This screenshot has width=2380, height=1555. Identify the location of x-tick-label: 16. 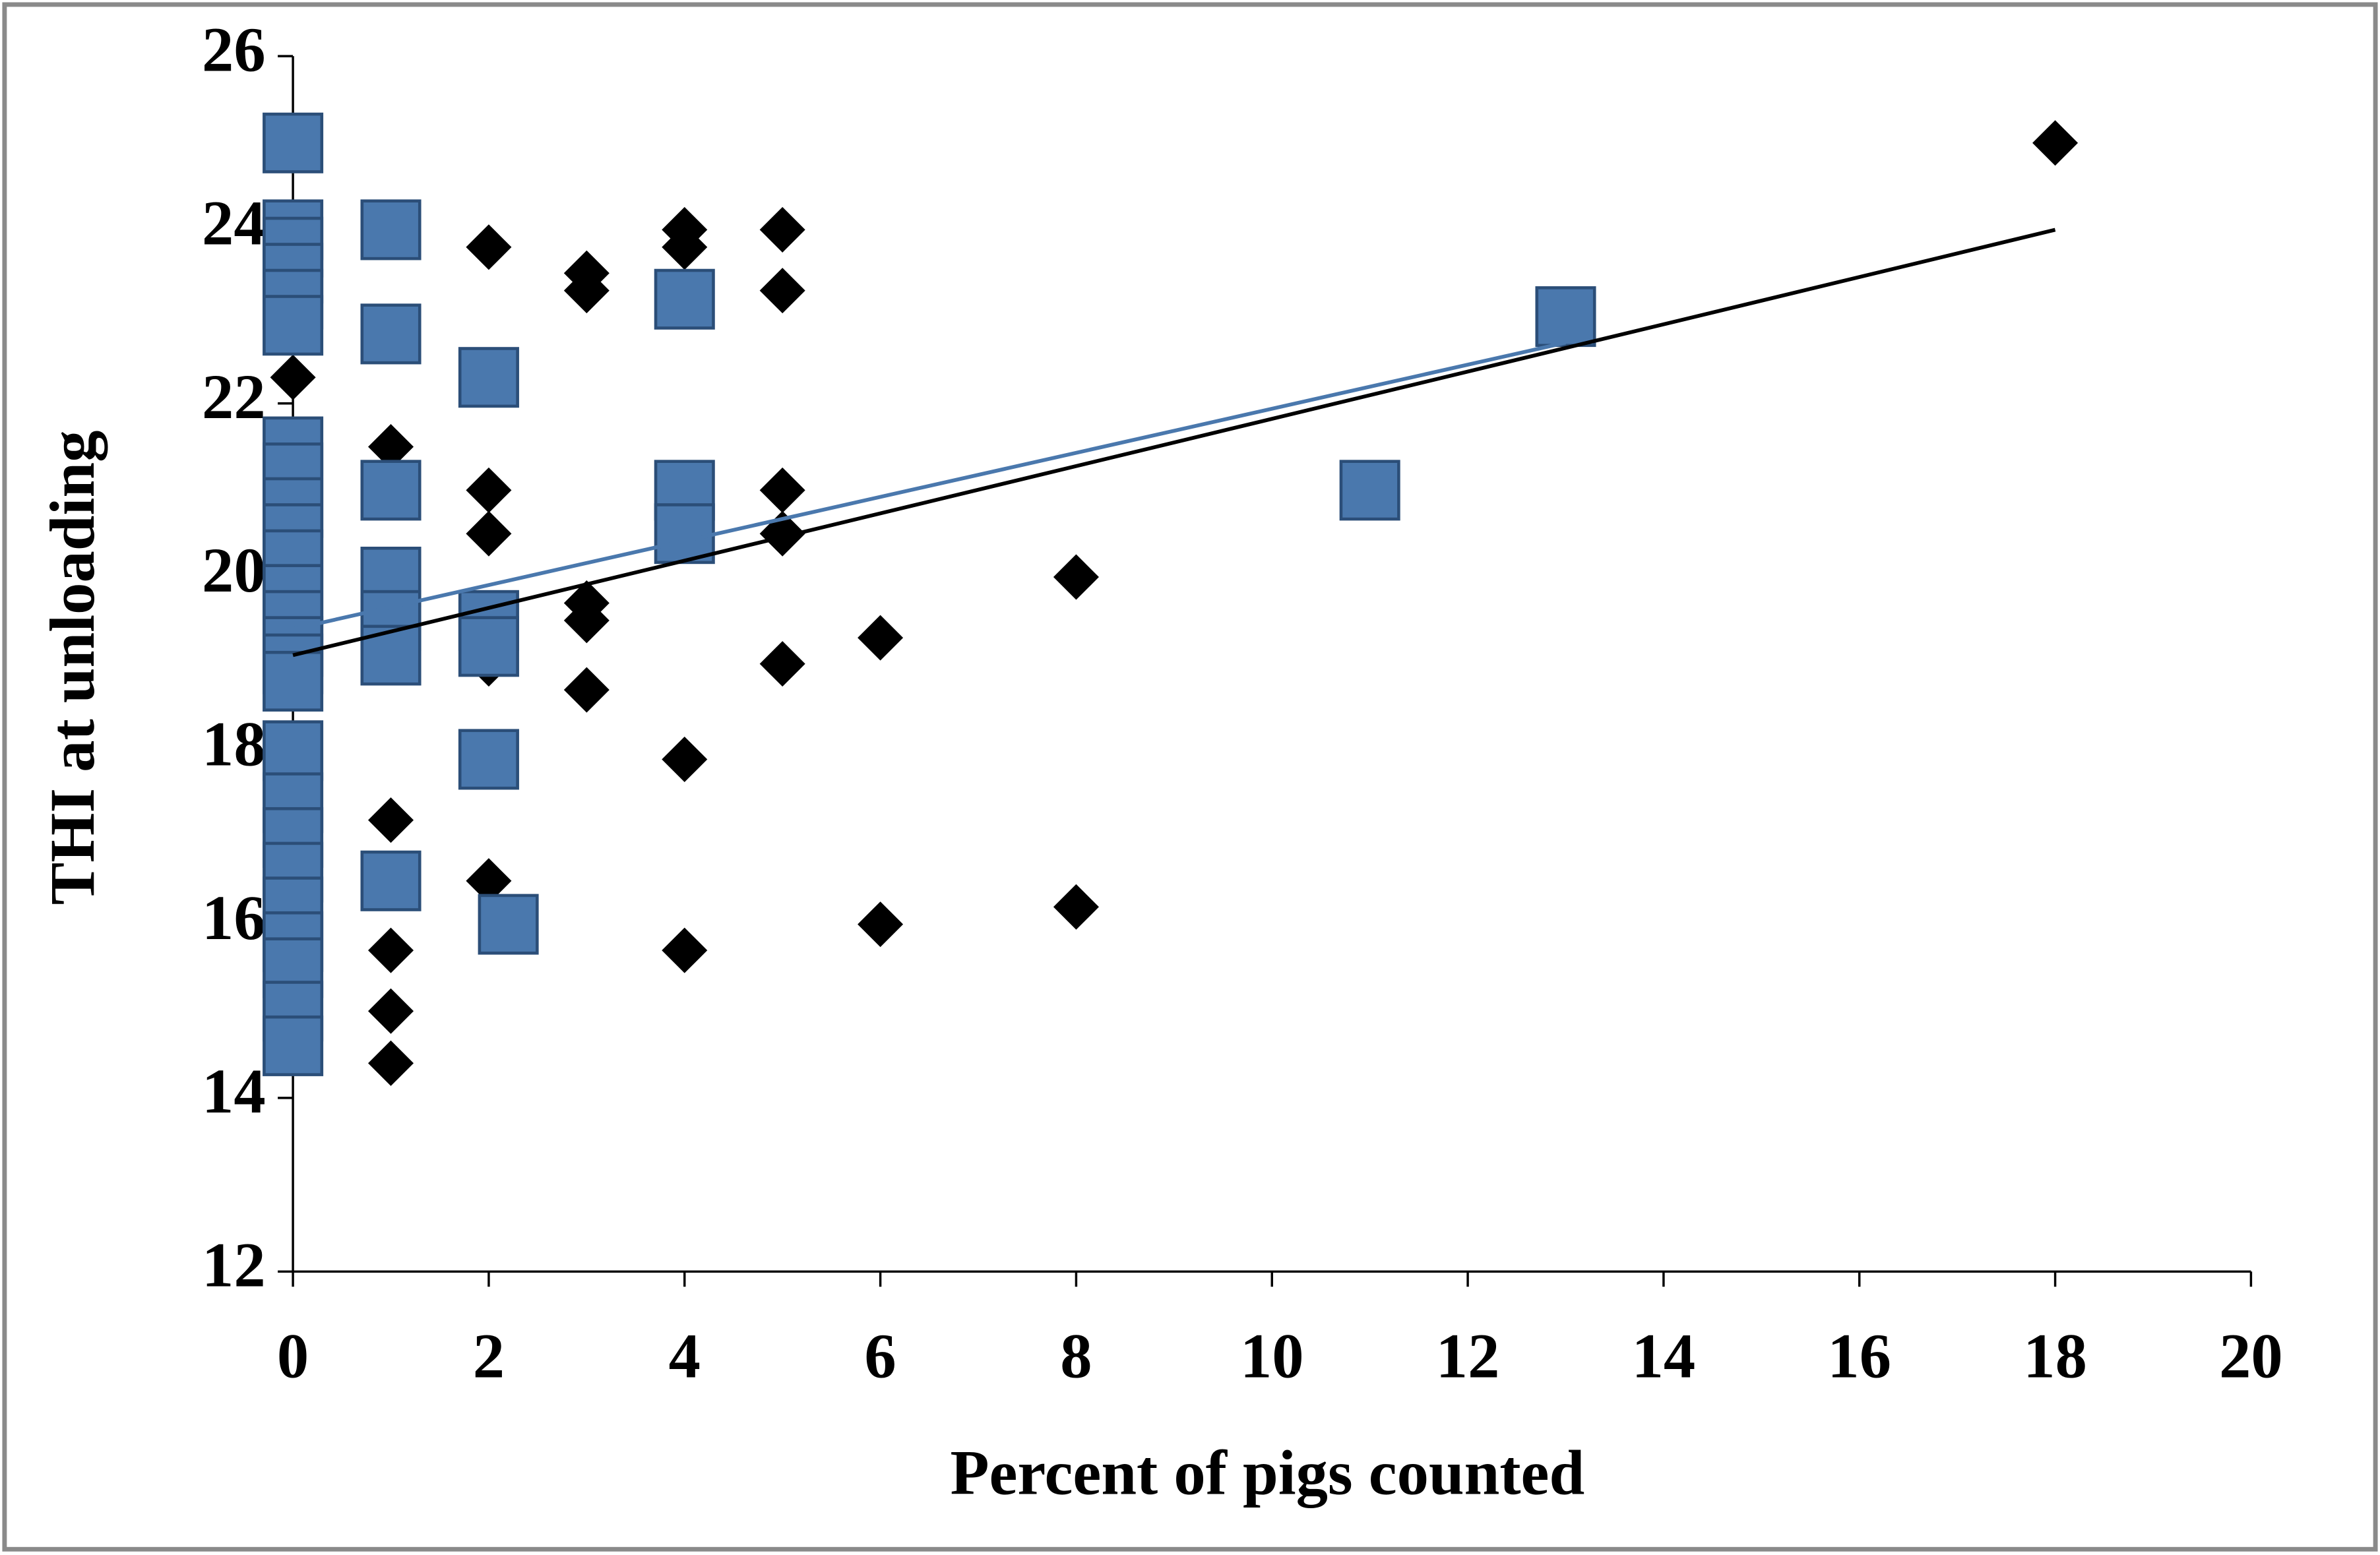
(1859, 1355).